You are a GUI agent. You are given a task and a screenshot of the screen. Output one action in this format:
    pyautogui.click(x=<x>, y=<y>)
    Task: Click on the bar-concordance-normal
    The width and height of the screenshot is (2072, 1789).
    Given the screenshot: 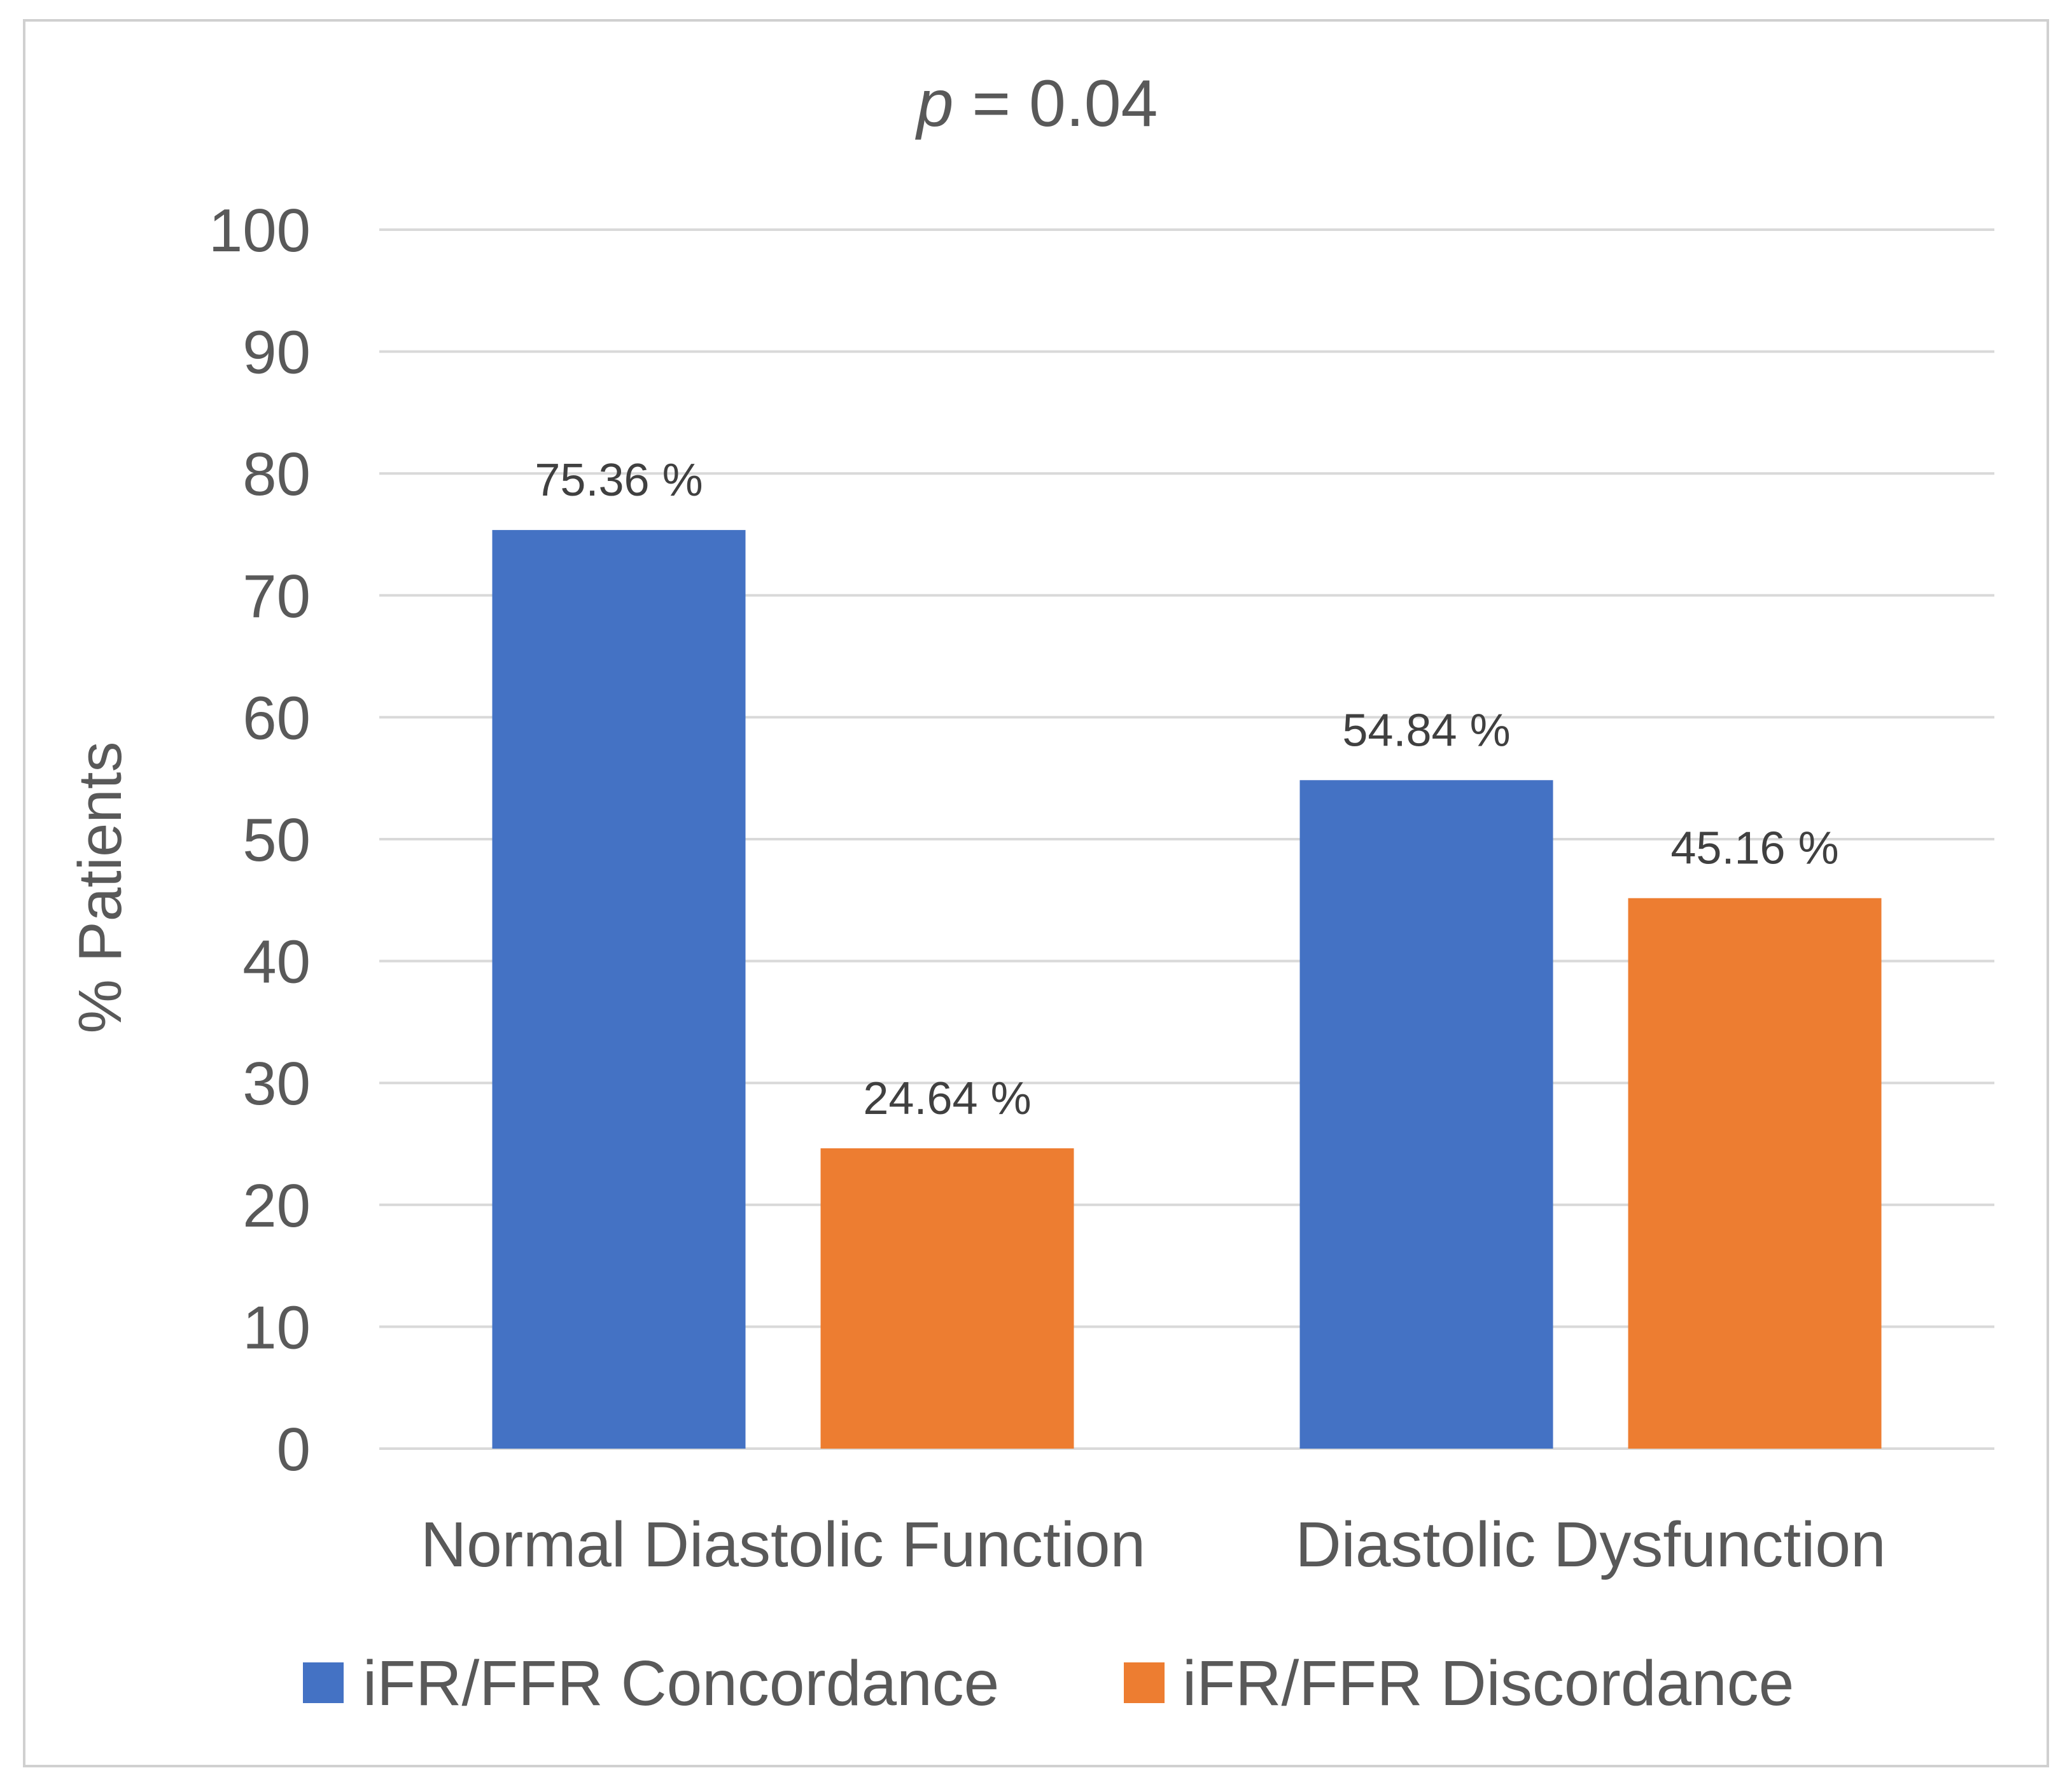 What is the action you would take?
    pyautogui.click(x=619, y=989)
    